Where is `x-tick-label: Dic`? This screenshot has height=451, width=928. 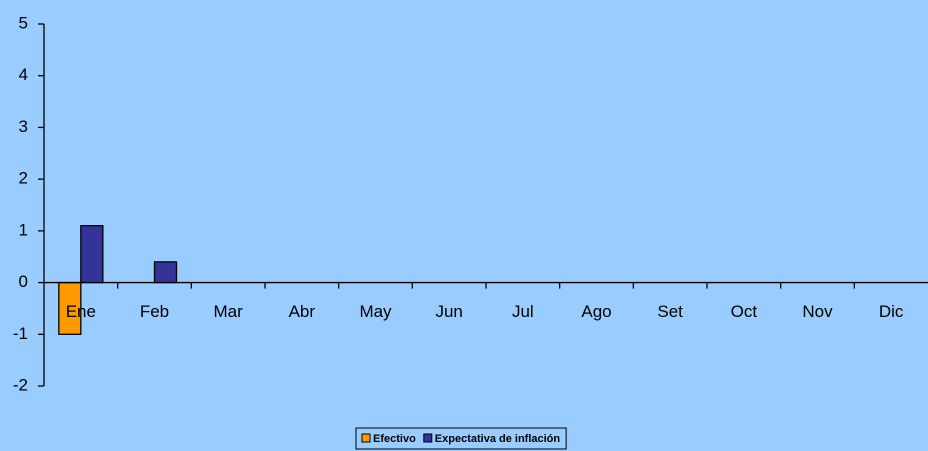
x-tick-label: Dic is located at coordinates (891, 311).